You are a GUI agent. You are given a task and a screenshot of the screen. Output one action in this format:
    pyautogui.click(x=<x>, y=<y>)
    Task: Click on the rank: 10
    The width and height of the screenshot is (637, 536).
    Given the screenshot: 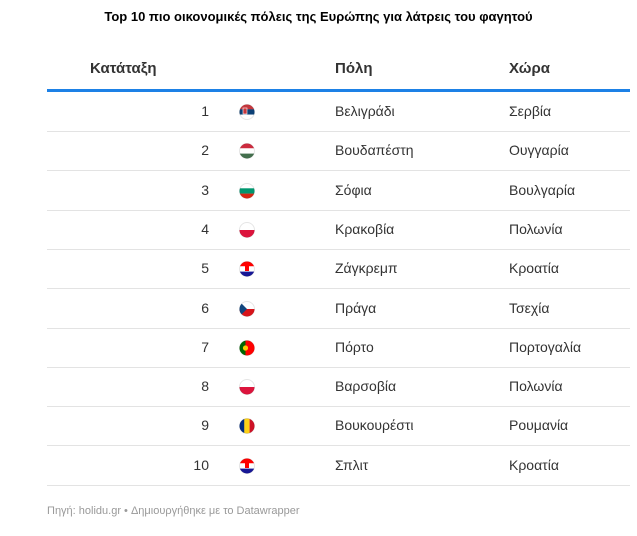 What is the action you would take?
    pyautogui.click(x=201, y=464)
    